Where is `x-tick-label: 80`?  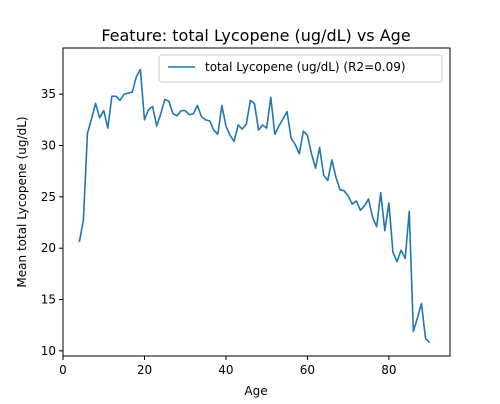 x-tick-label: 80 is located at coordinates (388, 370).